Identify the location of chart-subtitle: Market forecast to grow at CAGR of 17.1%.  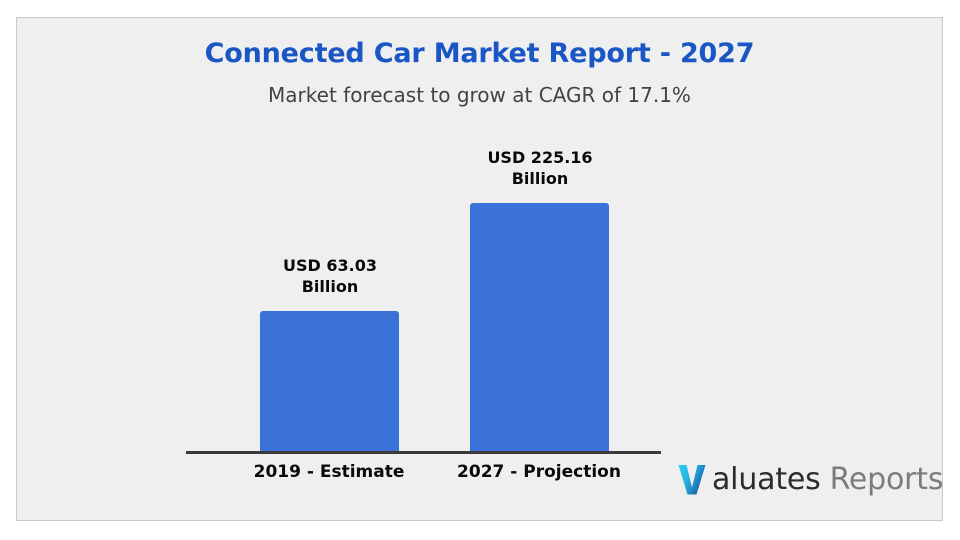
(479, 95).